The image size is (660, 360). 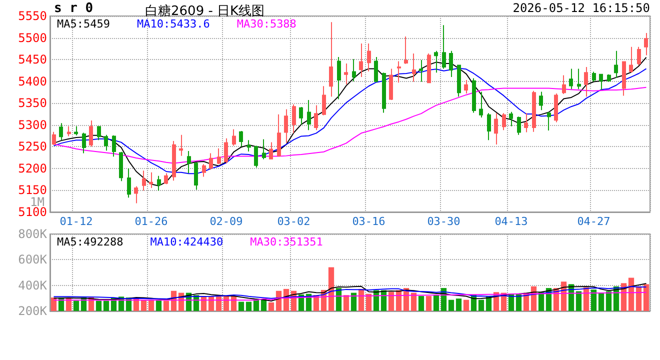 I want to click on x-tick-label: 02-09, so click(x=226, y=221).